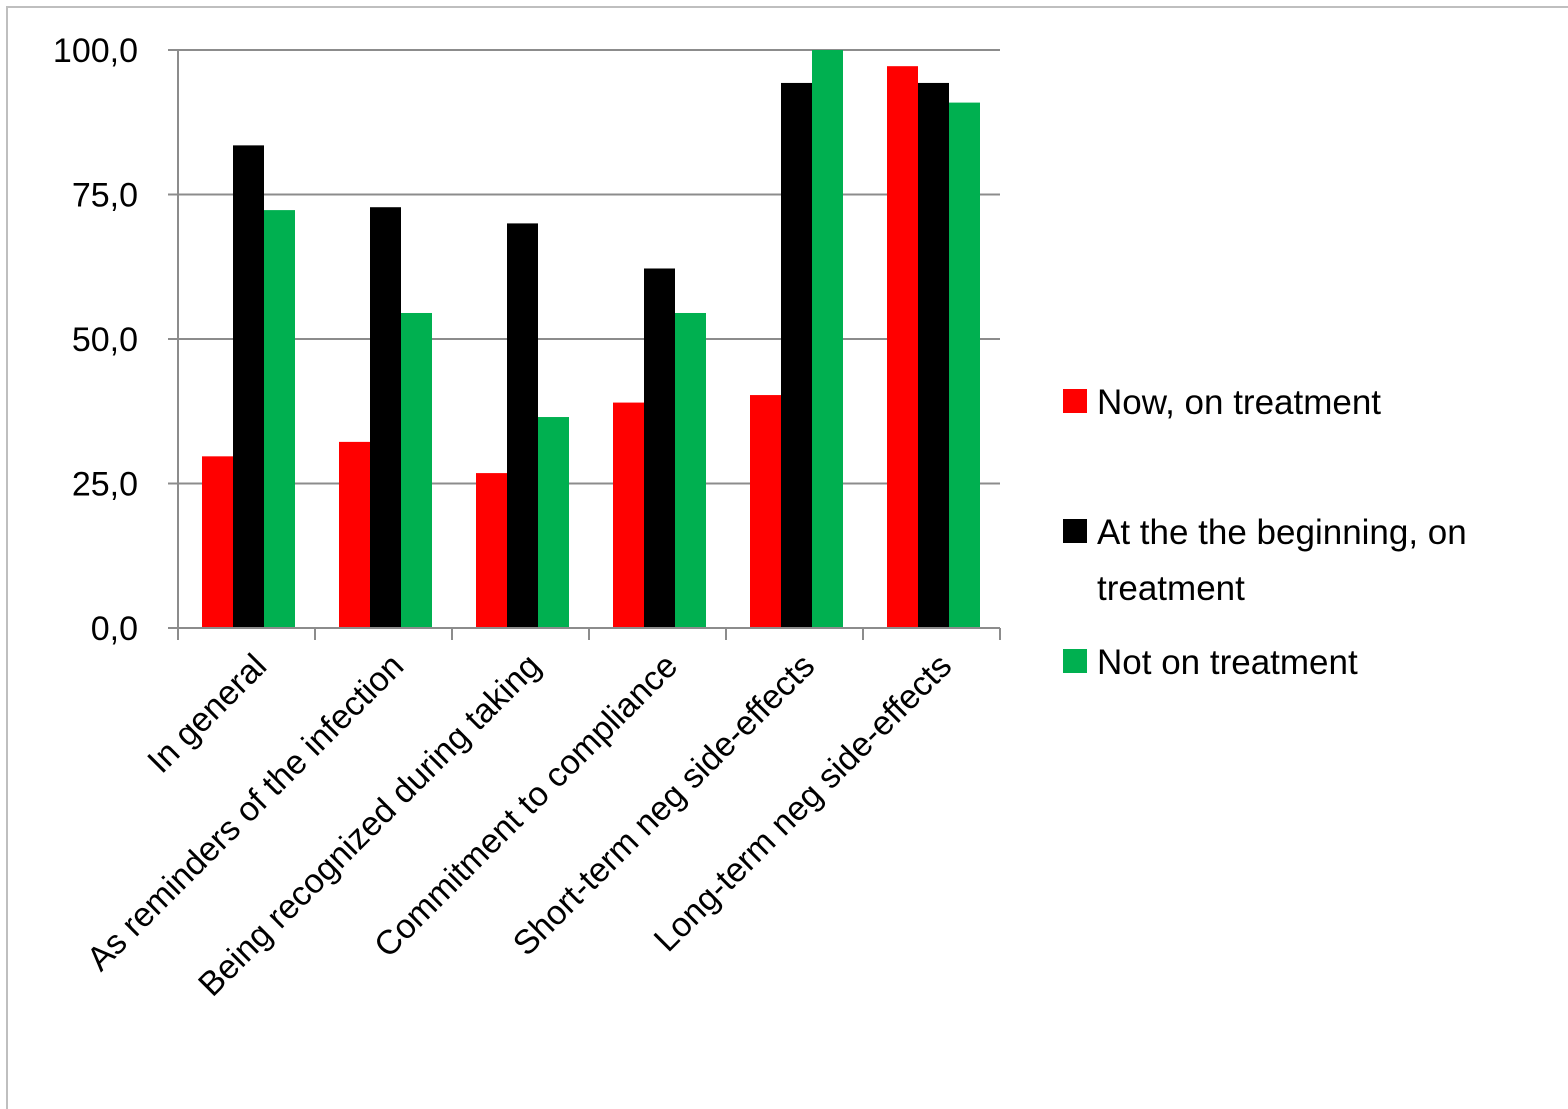  What do you see at coordinates (803, 803) in the screenshot?
I see `x-category-label: Long-term neg side-effects` at bounding box center [803, 803].